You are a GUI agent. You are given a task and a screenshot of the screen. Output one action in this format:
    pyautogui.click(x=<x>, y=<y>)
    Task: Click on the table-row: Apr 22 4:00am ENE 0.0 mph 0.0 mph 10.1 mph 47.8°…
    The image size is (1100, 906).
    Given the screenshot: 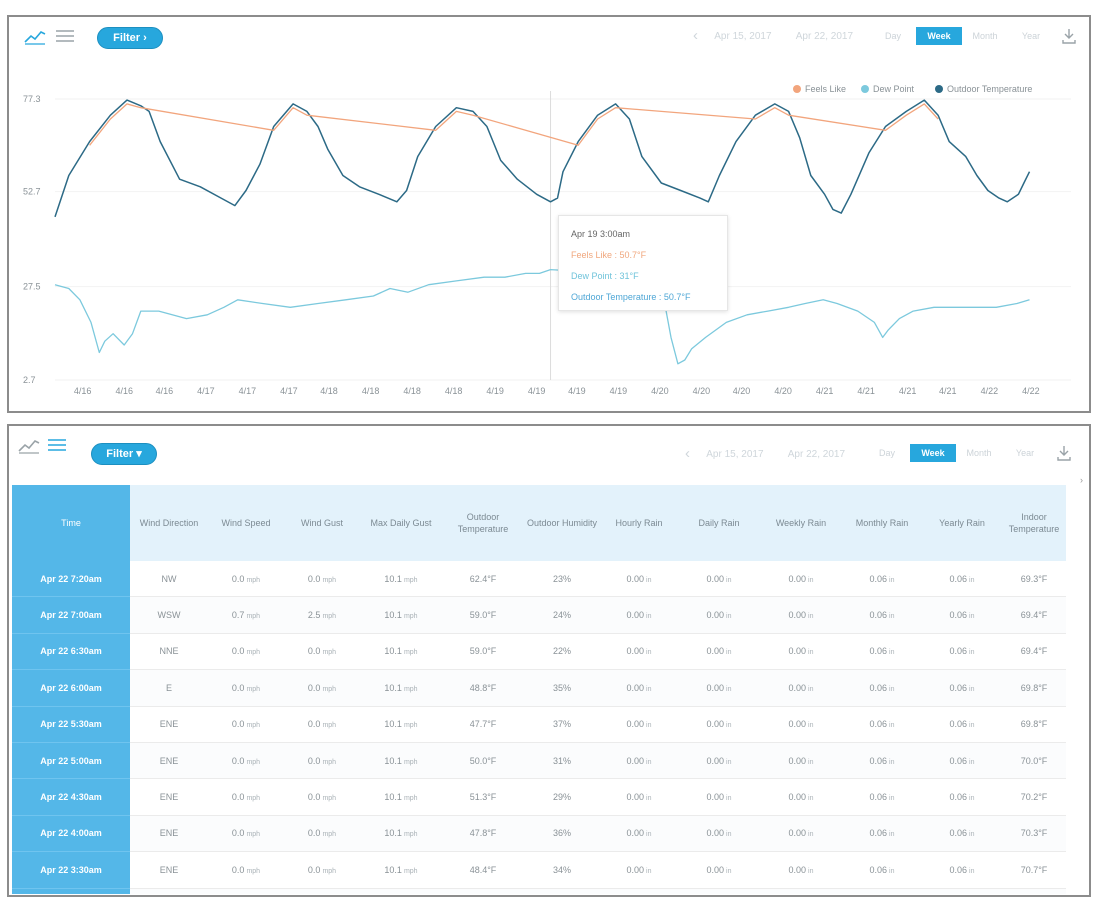 What is the action you would take?
    pyautogui.click(x=539, y=834)
    